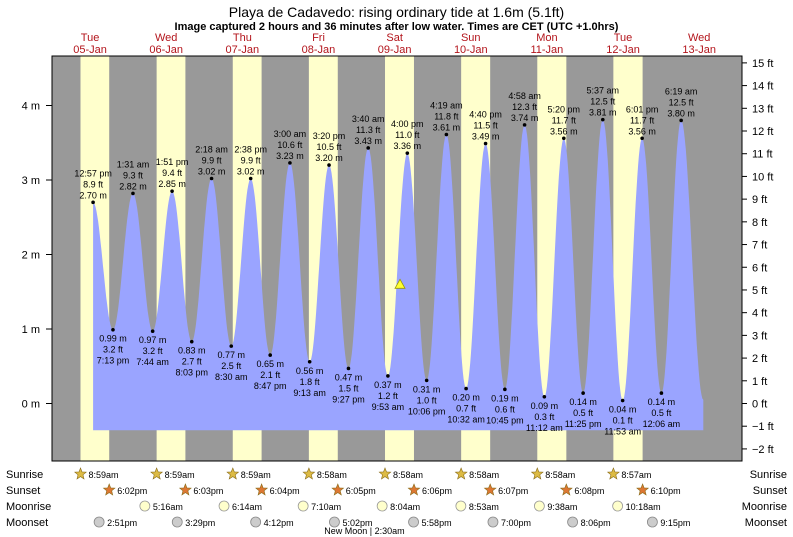 This screenshot has width=793, height=537. What do you see at coordinates (759, 246) in the screenshot?
I see `right-axis-tick-label: 7 ft` at bounding box center [759, 246].